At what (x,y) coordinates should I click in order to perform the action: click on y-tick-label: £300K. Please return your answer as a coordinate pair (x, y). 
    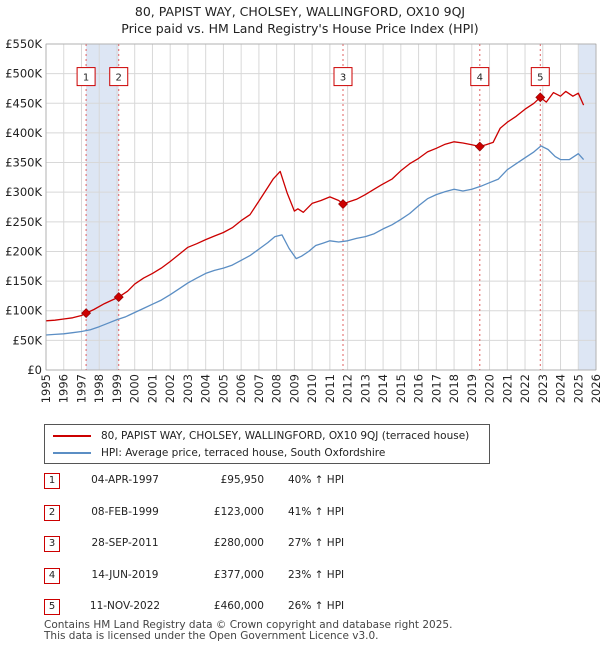
    Looking at the image, I should click on (23, 192).